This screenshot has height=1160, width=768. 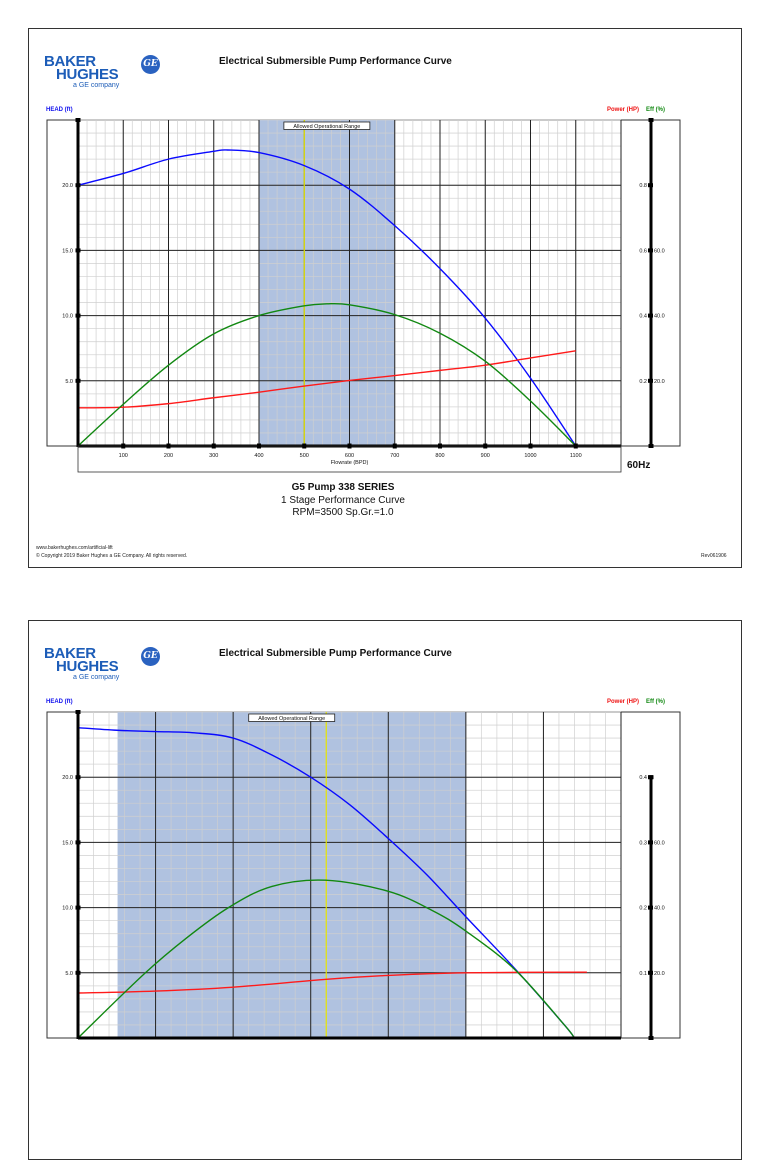 What do you see at coordinates (350, 463) in the screenshot?
I see `flowrate-axis-label: Flowrate (BPD)` at bounding box center [350, 463].